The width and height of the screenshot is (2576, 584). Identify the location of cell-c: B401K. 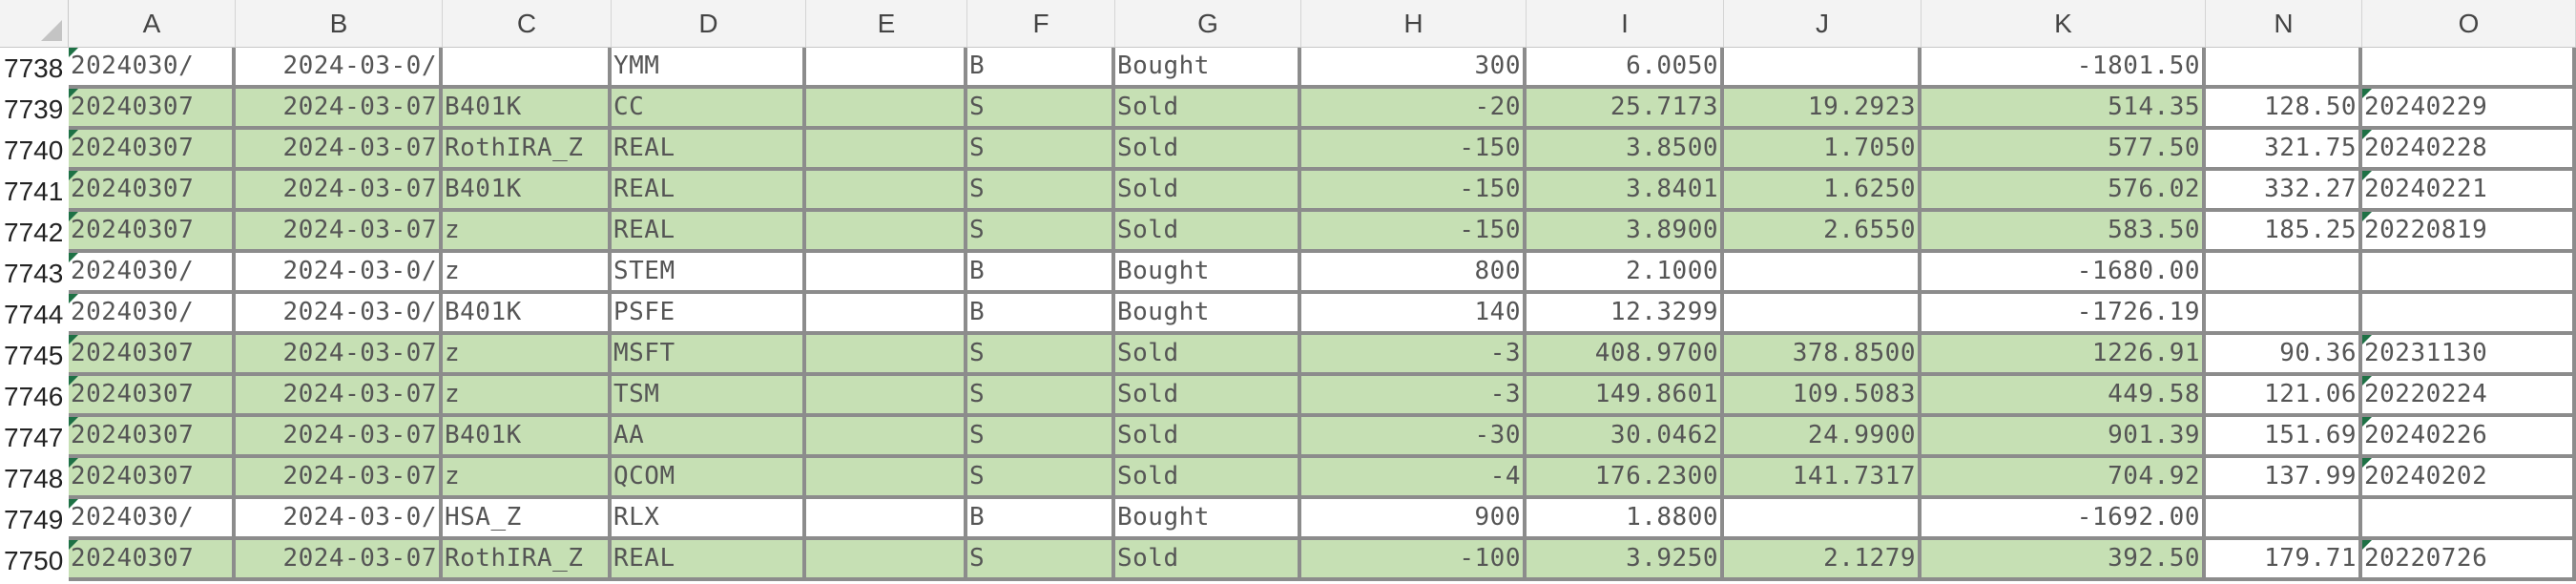
(527, 314).